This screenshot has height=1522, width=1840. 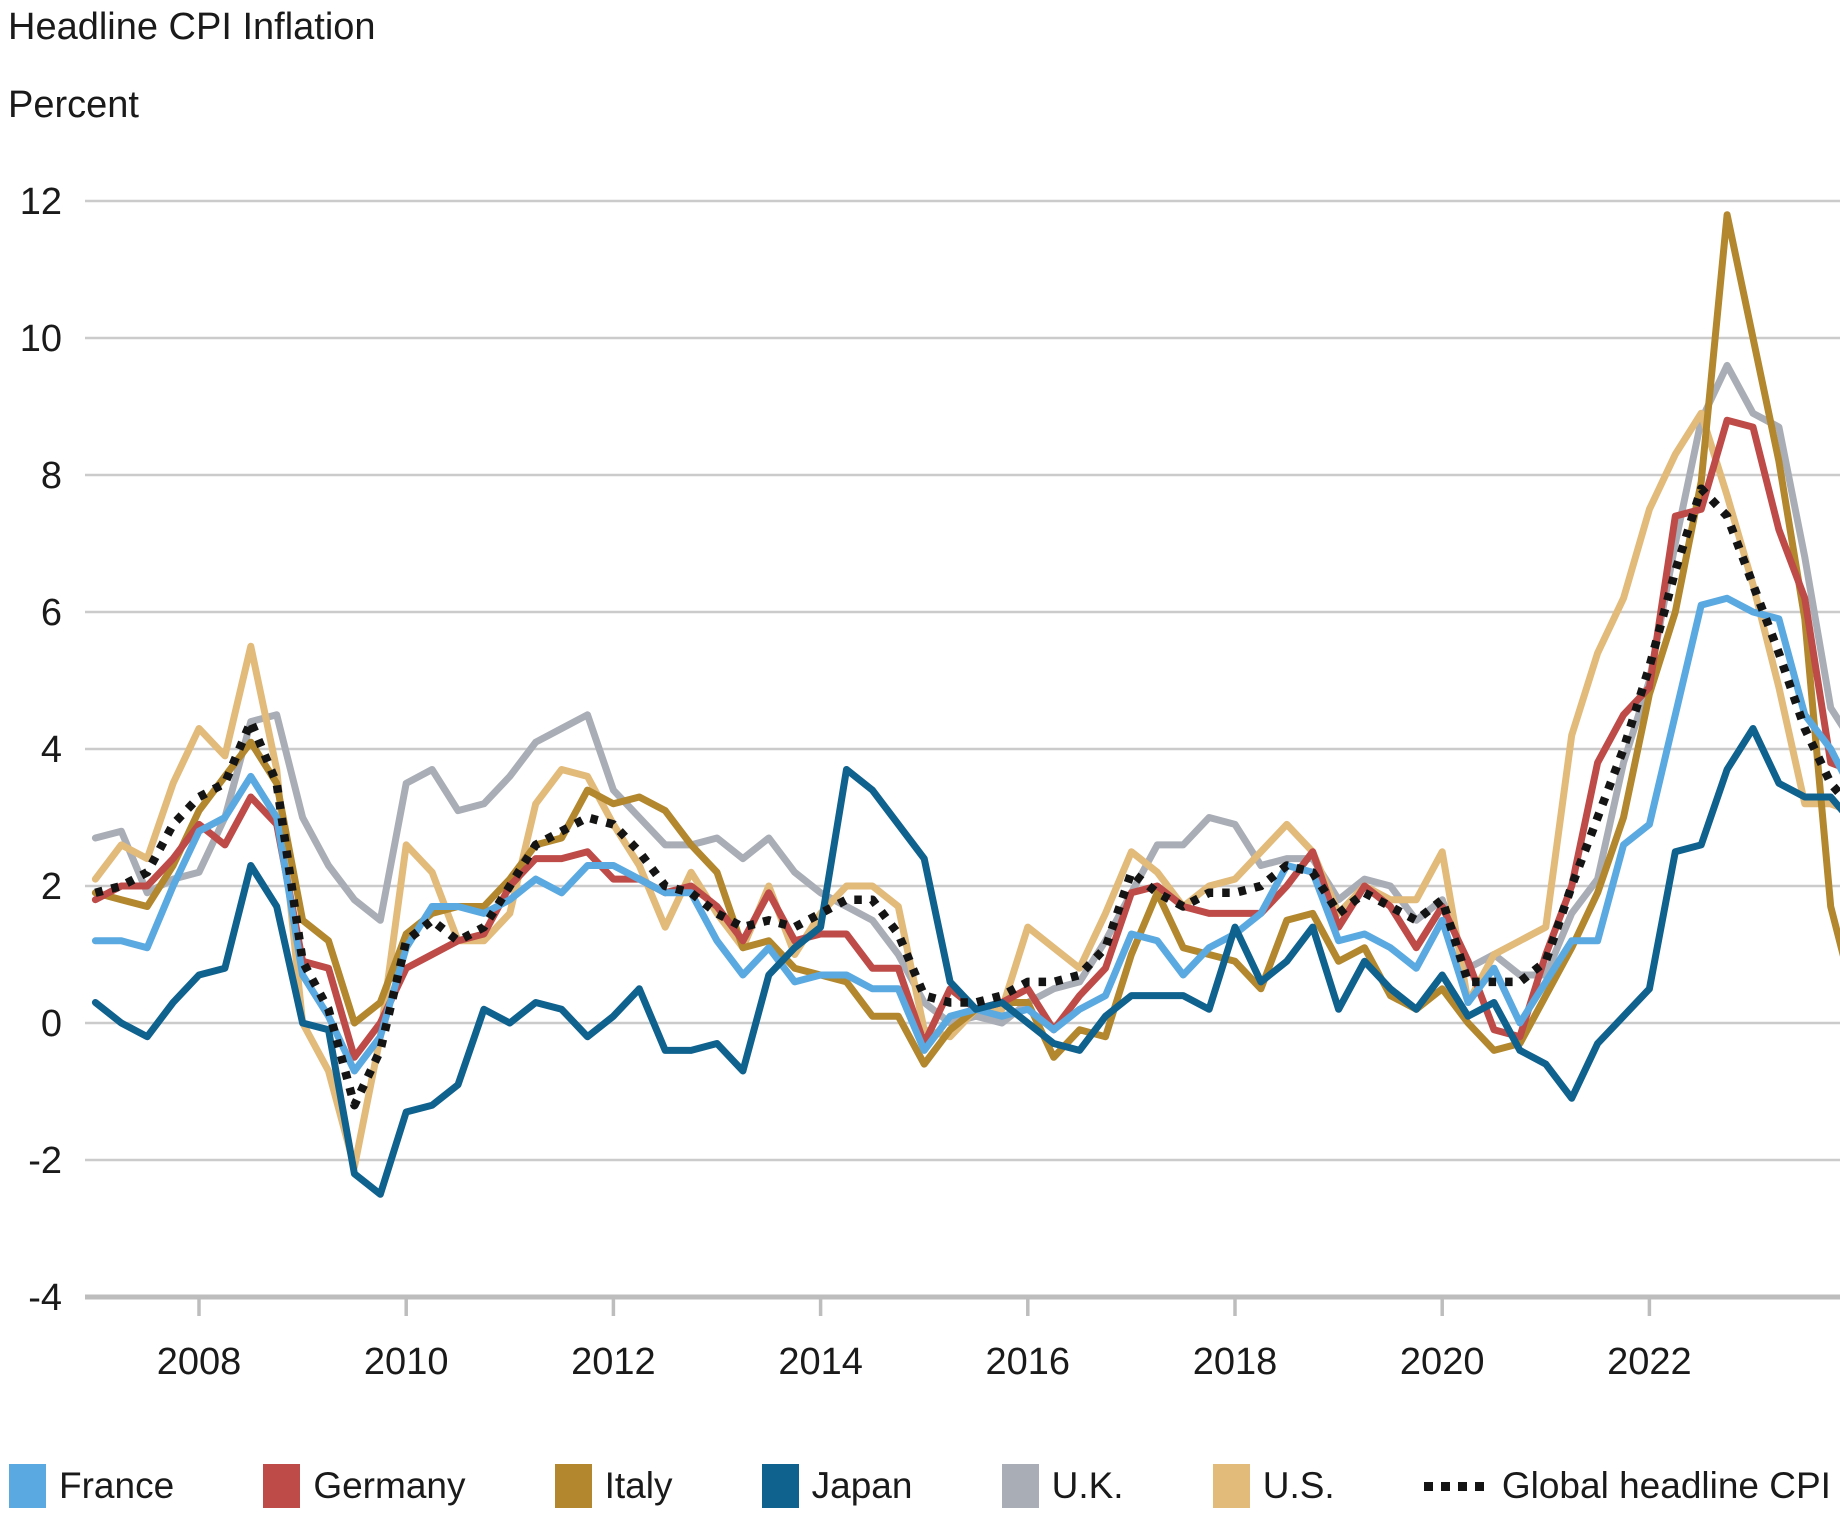 I want to click on y-tick-label-2: 2, so click(x=51, y=887).